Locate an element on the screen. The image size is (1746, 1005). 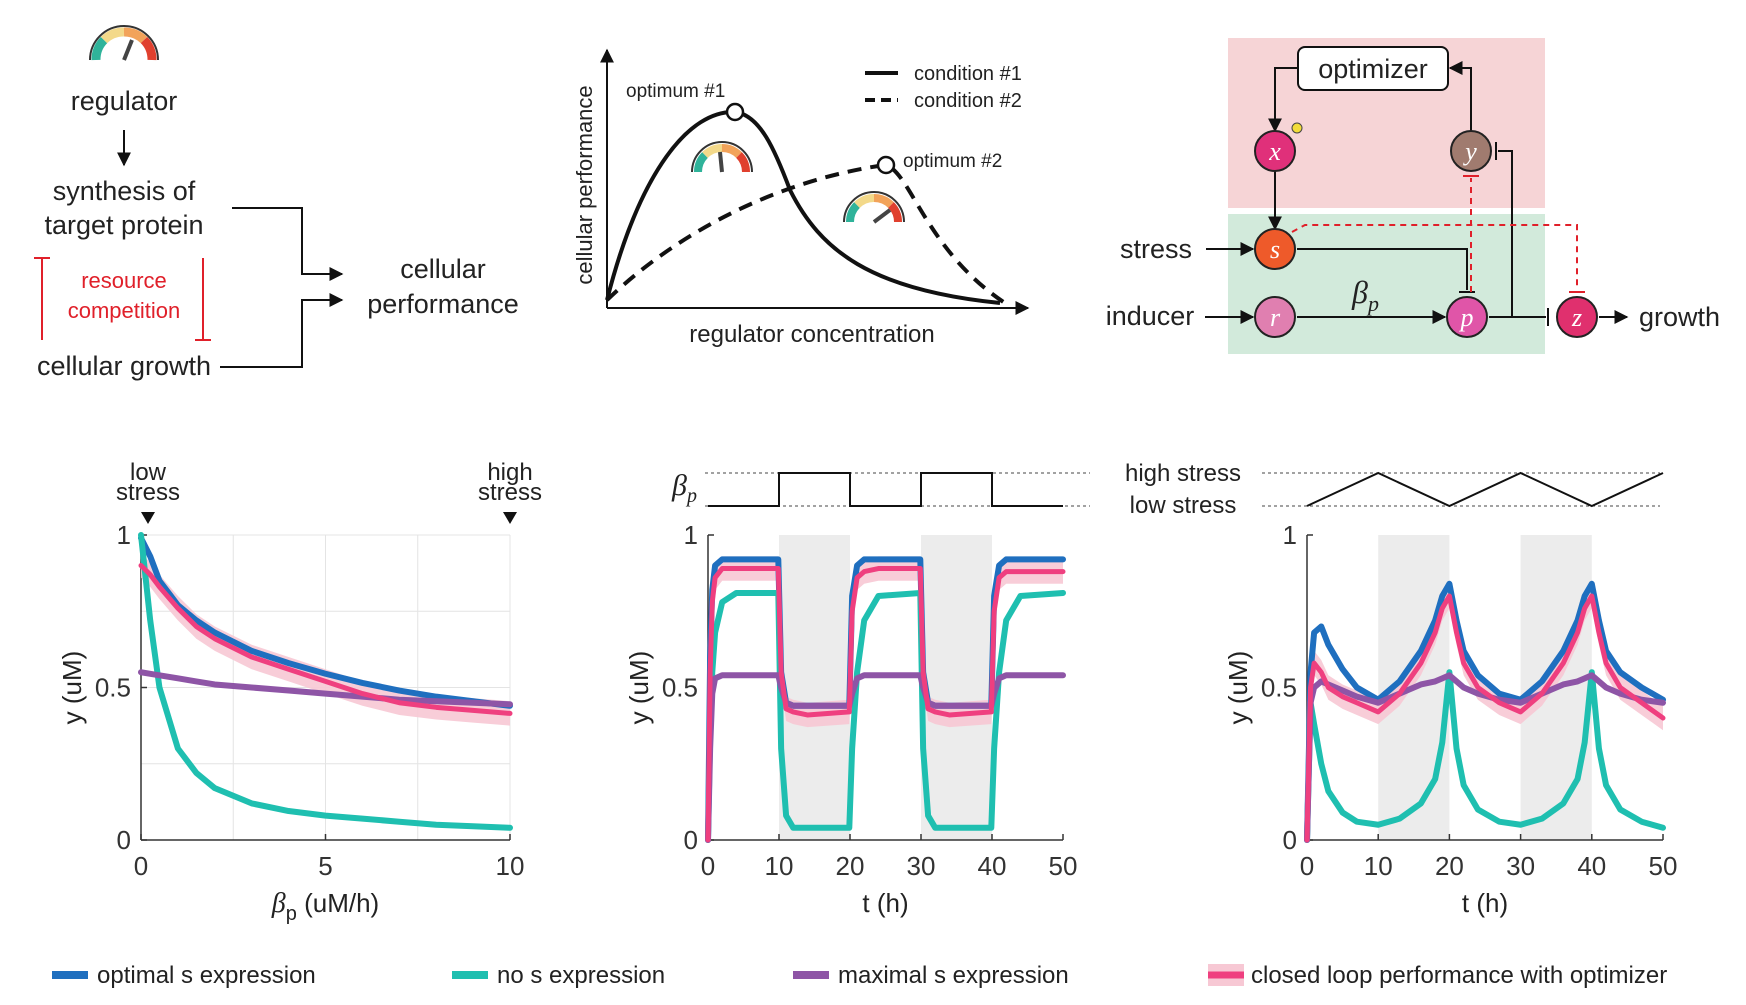
node-s is located at coordinates (1275, 249).